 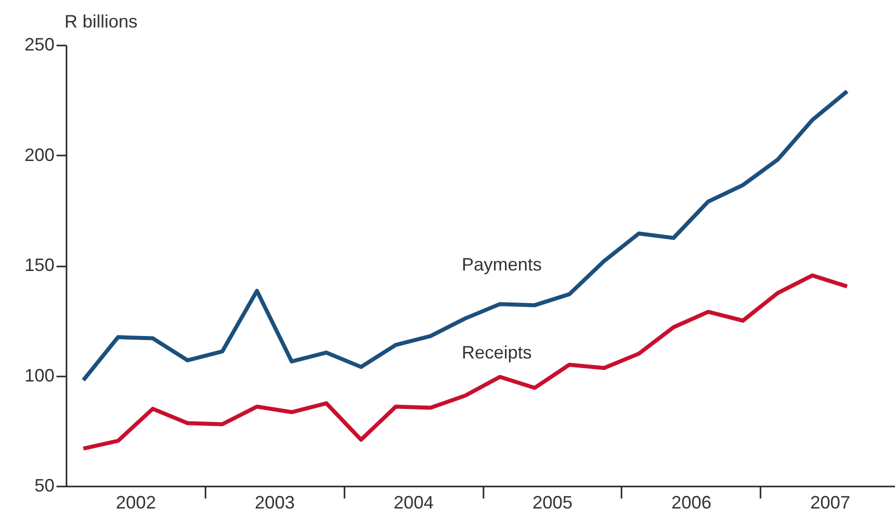 What do you see at coordinates (39, 265) in the screenshot?
I see `y-tick-label: 150` at bounding box center [39, 265].